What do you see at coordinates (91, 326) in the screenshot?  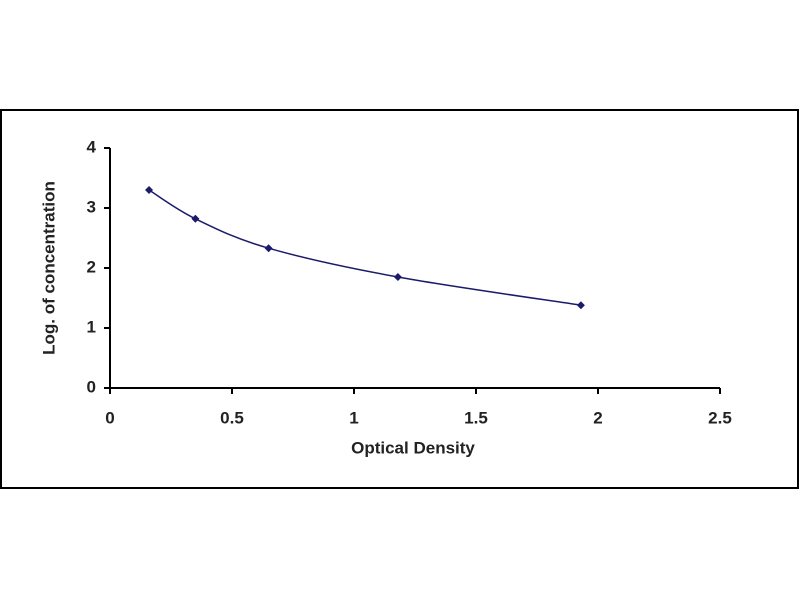 I see `y-tick-label: 1` at bounding box center [91, 326].